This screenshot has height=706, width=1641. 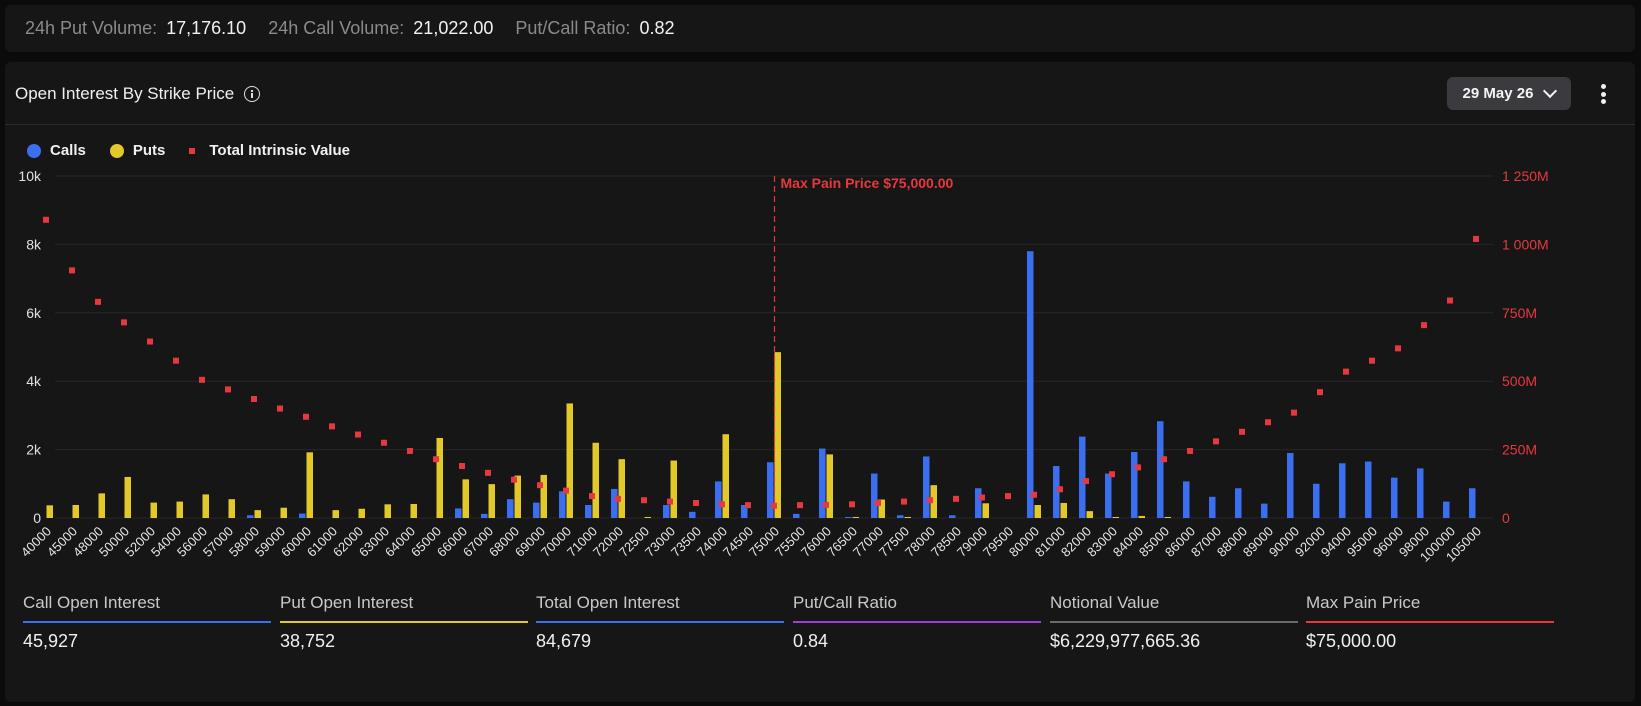 I want to click on legend-puts-label: Puts, so click(x=149, y=150).